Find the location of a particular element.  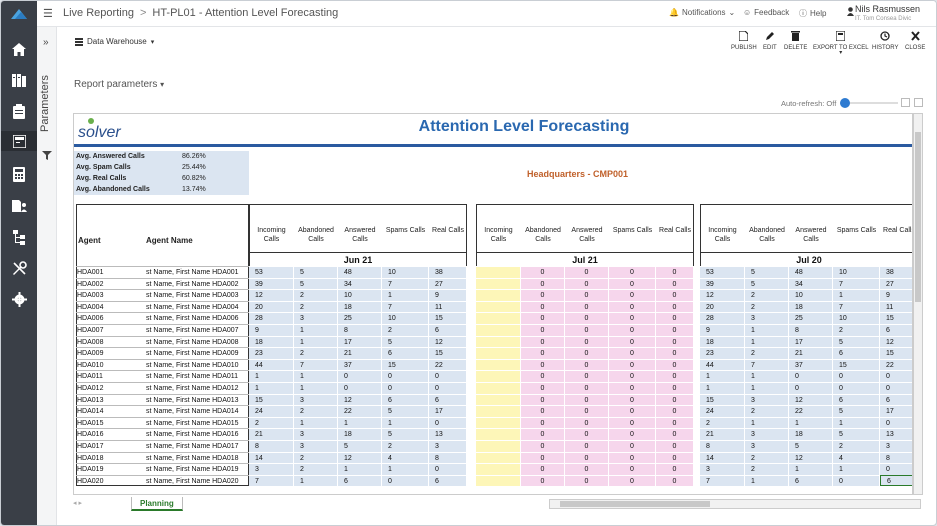

feedback-link: ☺ Feedback is located at coordinates (766, 12).